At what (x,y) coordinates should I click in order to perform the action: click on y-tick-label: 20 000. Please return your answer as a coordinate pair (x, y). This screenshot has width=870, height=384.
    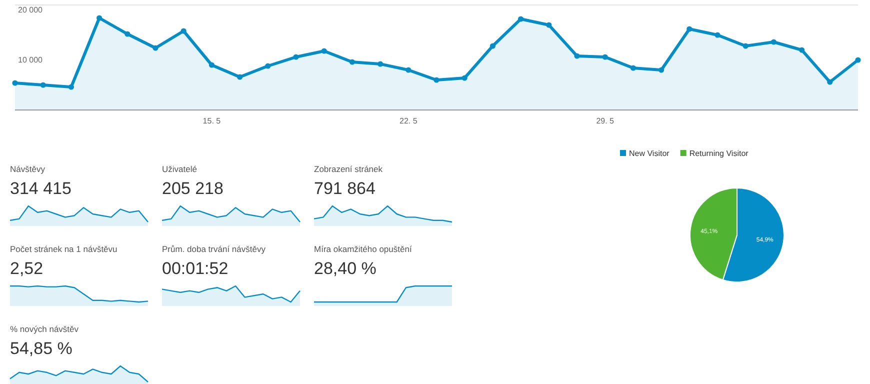
    Looking at the image, I should click on (31, 10).